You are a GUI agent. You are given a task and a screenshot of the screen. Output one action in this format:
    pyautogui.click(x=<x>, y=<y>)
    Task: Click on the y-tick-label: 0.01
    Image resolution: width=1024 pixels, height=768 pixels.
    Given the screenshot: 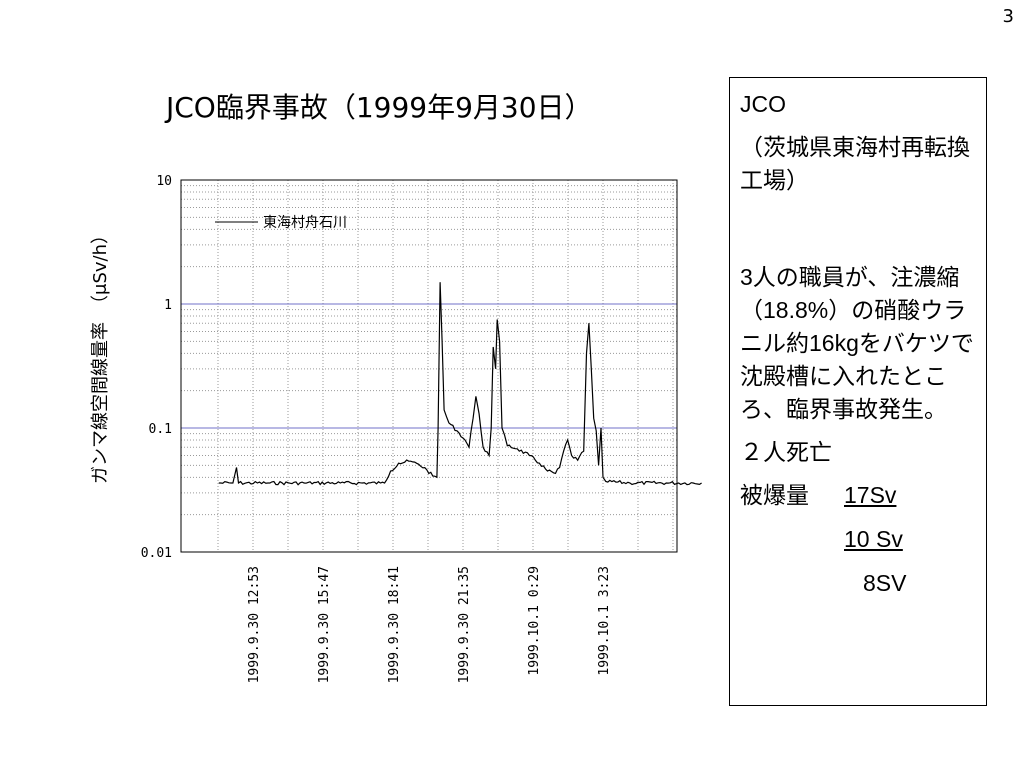 What is the action you would take?
    pyautogui.click(x=156, y=553)
    